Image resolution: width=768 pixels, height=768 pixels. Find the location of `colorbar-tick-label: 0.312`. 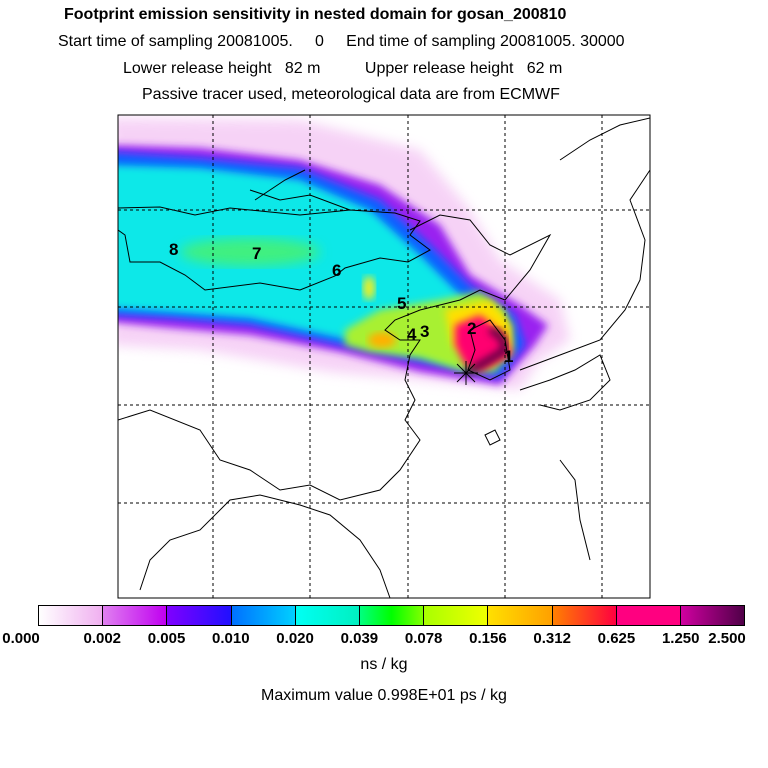

colorbar-tick-label: 0.312 is located at coordinates (552, 638).